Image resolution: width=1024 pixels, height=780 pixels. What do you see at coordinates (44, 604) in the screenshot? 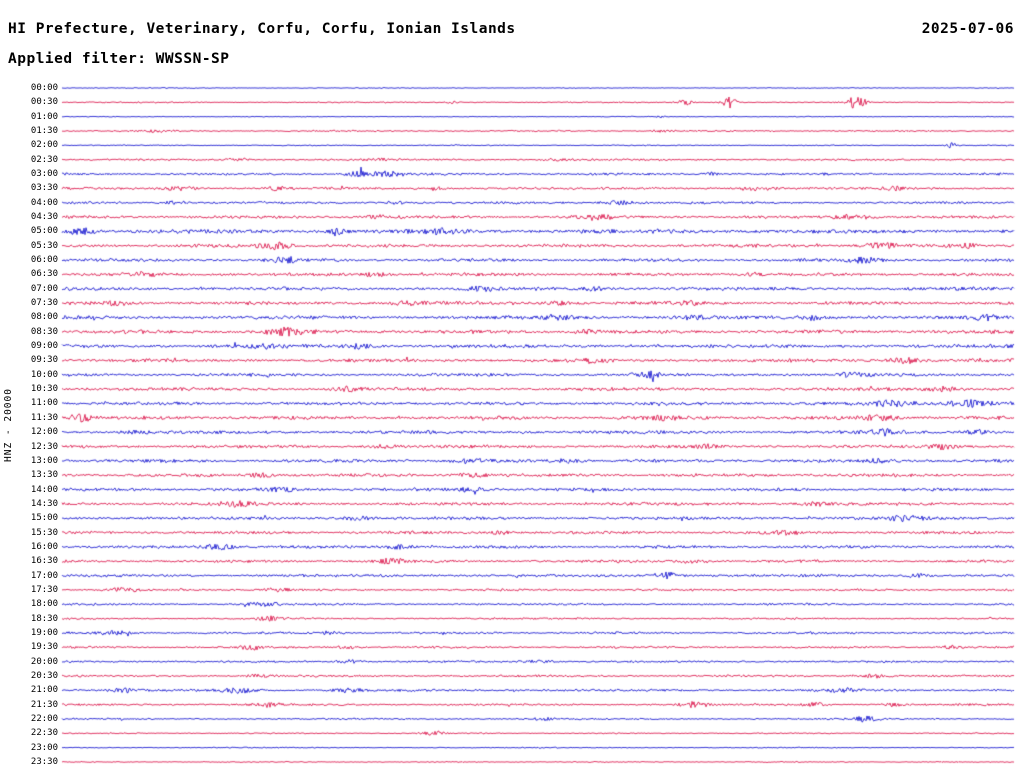
I see `time-label: 18:00` at bounding box center [44, 604].